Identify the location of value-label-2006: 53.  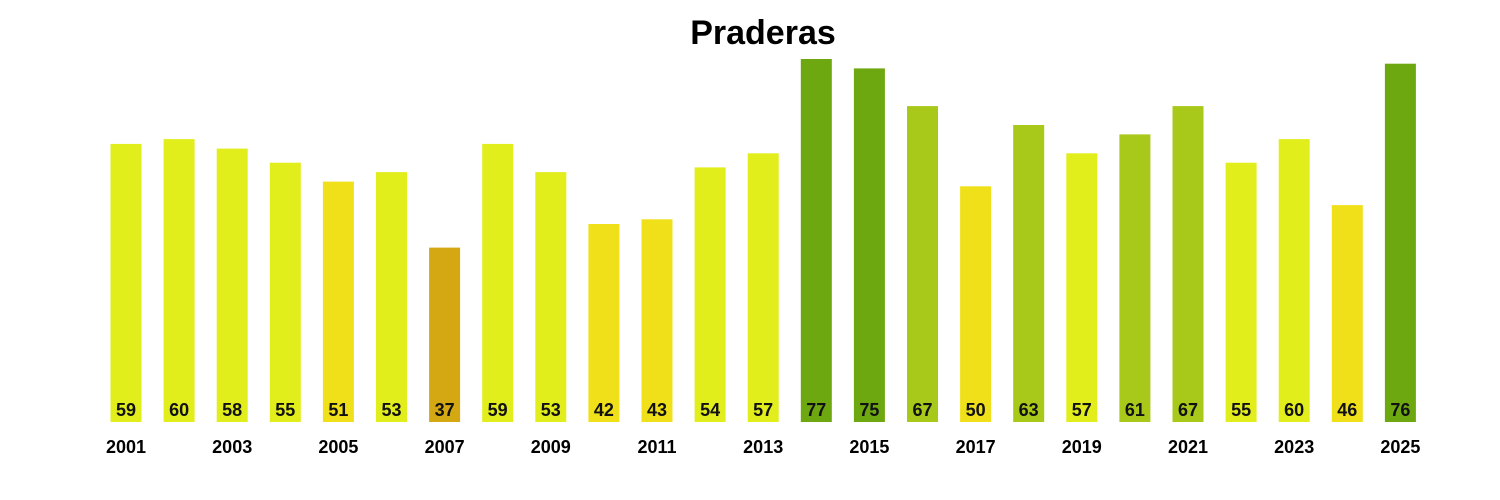
(391, 410).